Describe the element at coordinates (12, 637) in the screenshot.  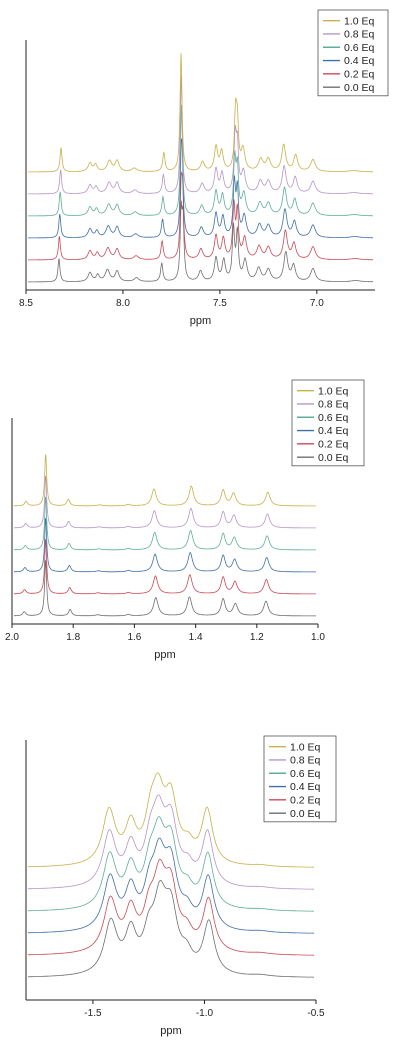
I see `x-tick-label: 2.0` at that location.